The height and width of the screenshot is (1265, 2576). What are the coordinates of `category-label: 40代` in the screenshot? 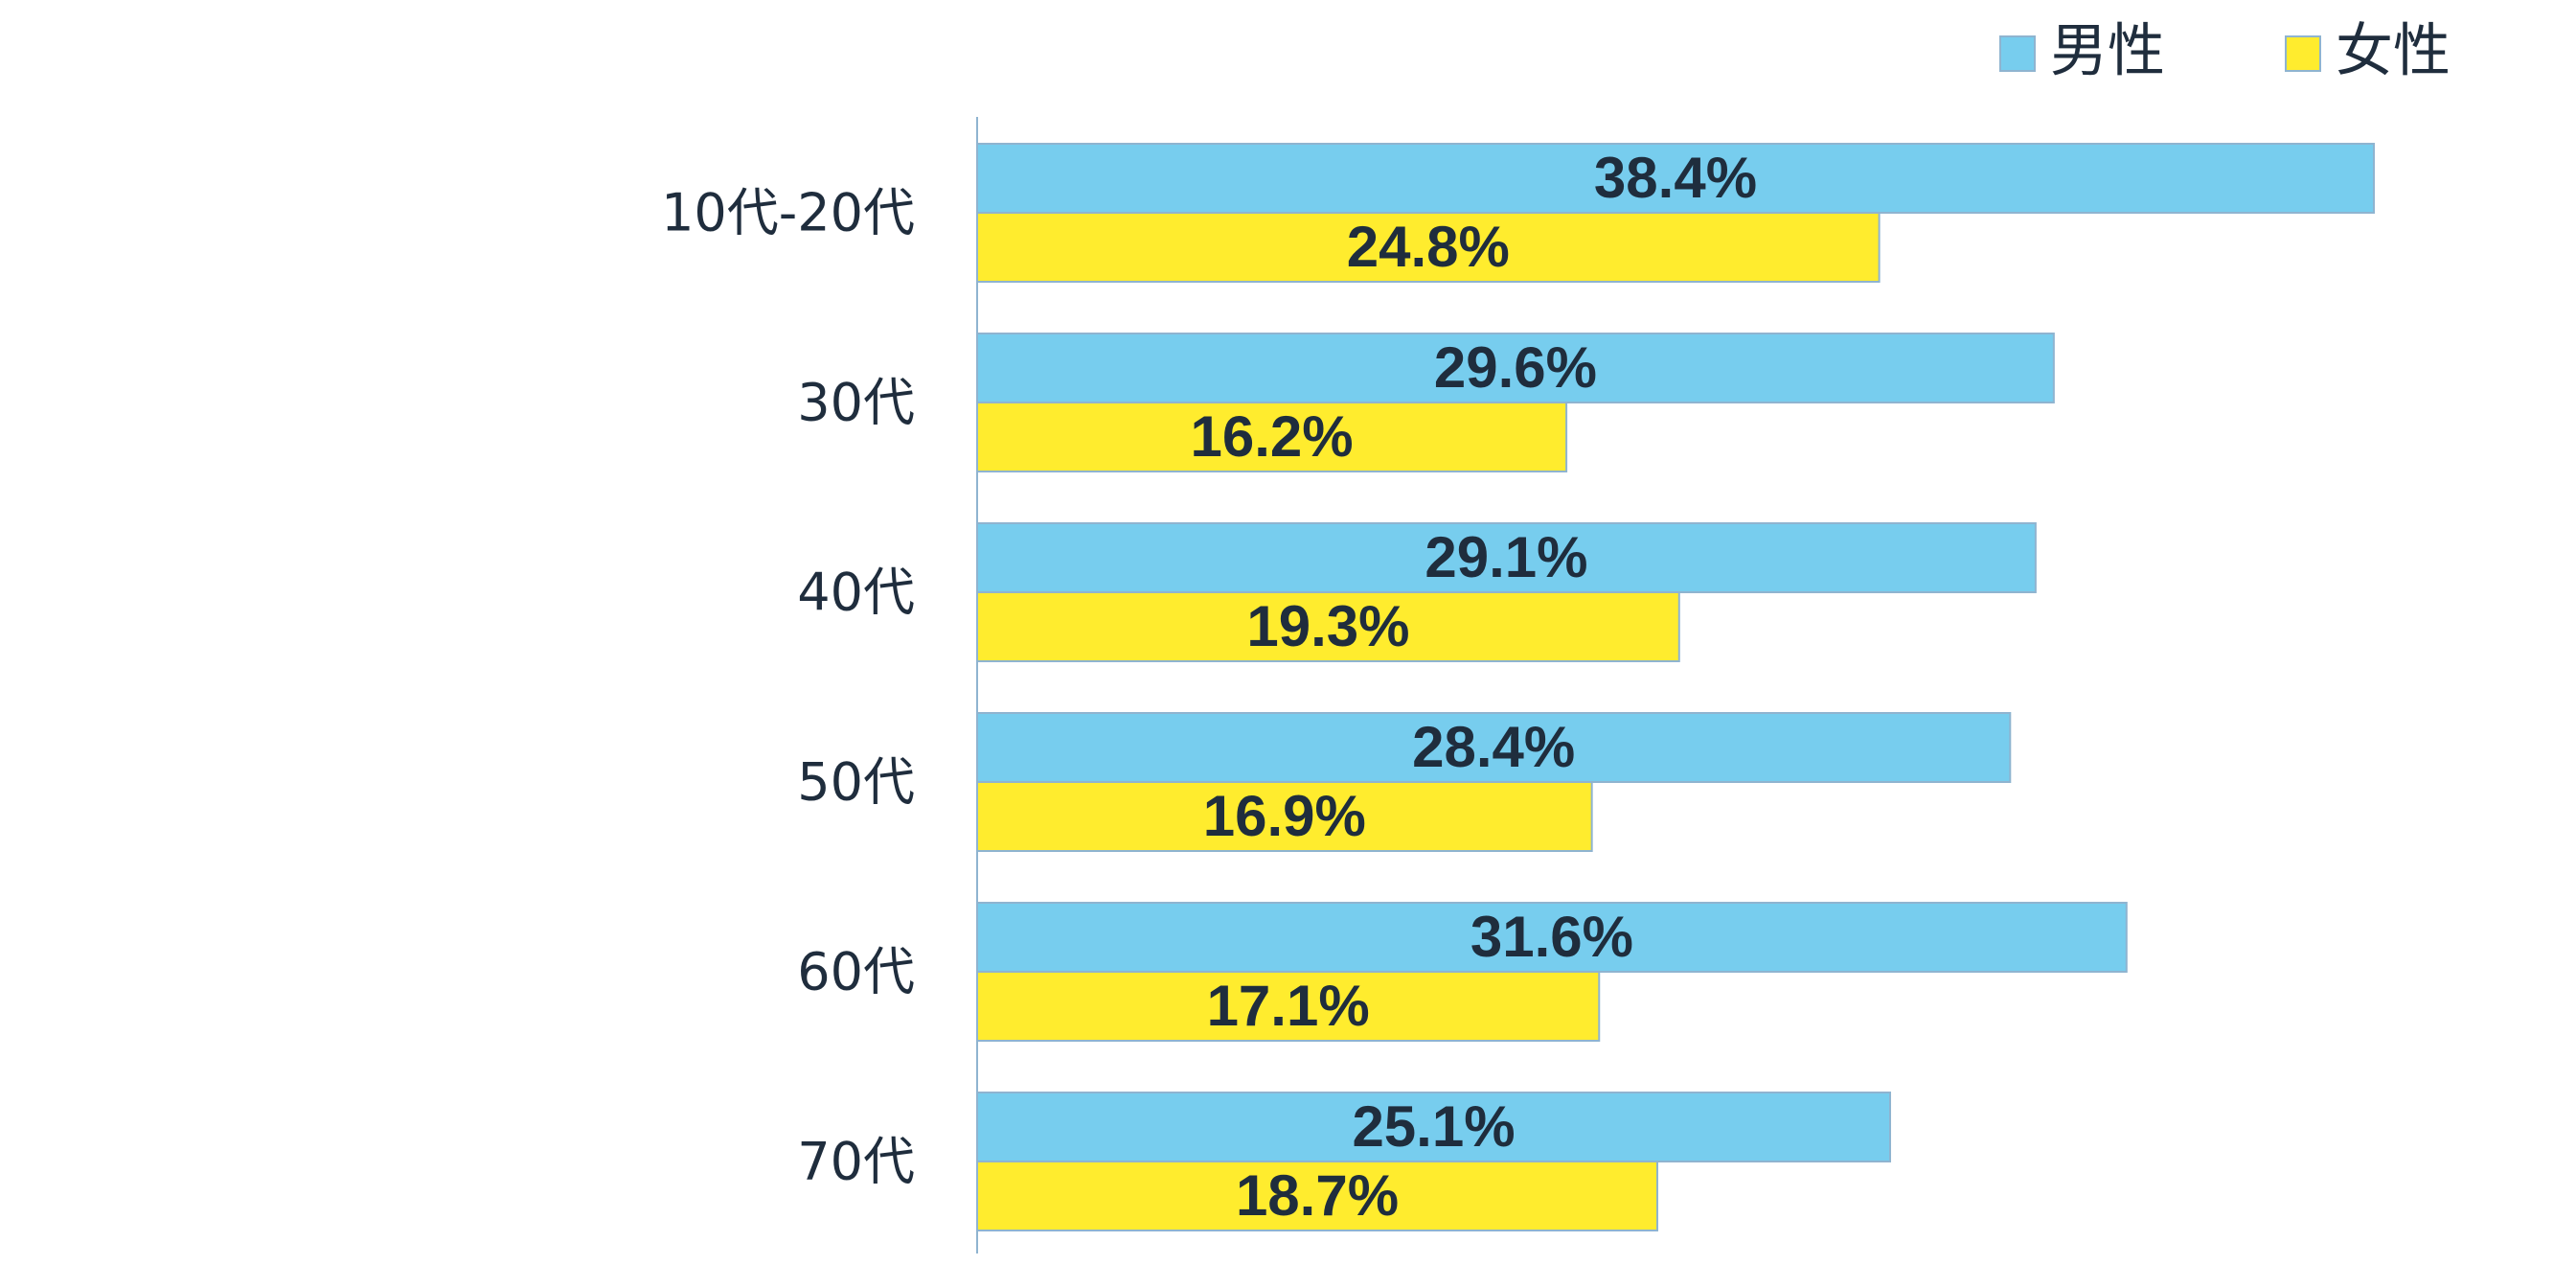 It's located at (856, 593).